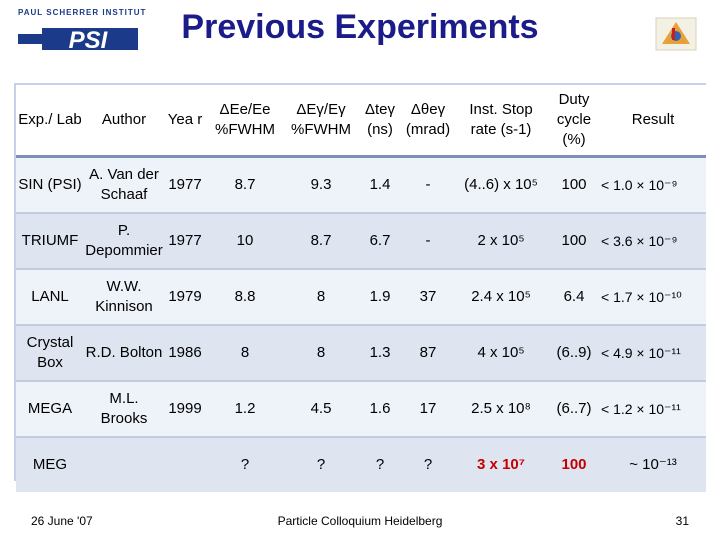 The width and height of the screenshot is (720, 540). What do you see at coordinates (653, 353) in the screenshot?
I see `cell-result: < 4.9 × 10⁻¹¹` at bounding box center [653, 353].